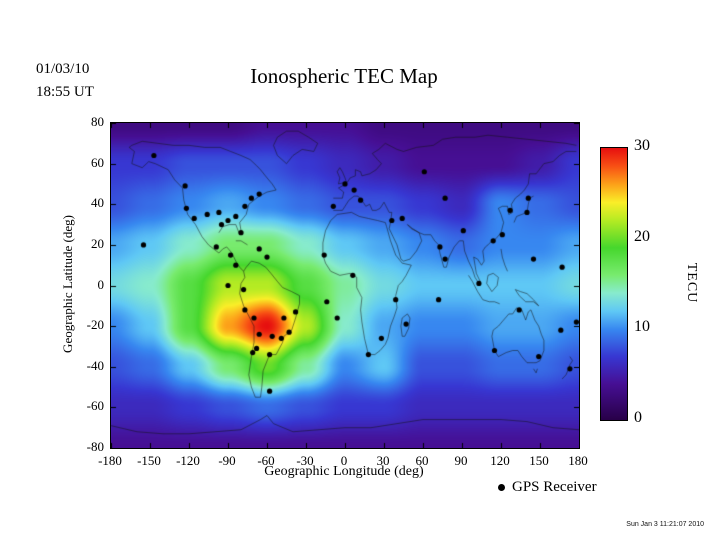  Describe the element at coordinates (188, 460) in the screenshot. I see `x-tick-label: -120` at that location.